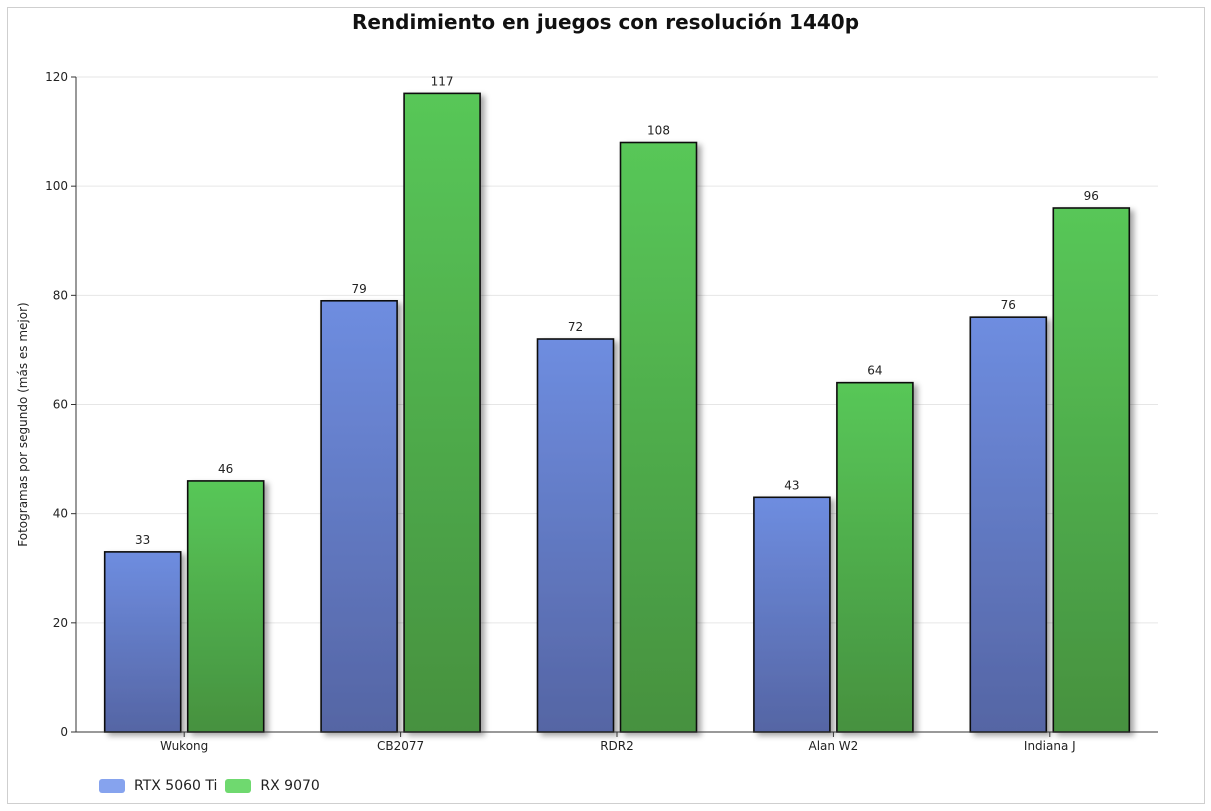  What do you see at coordinates (442, 81) in the screenshot?
I see `bar-value-label: 117` at bounding box center [442, 81].